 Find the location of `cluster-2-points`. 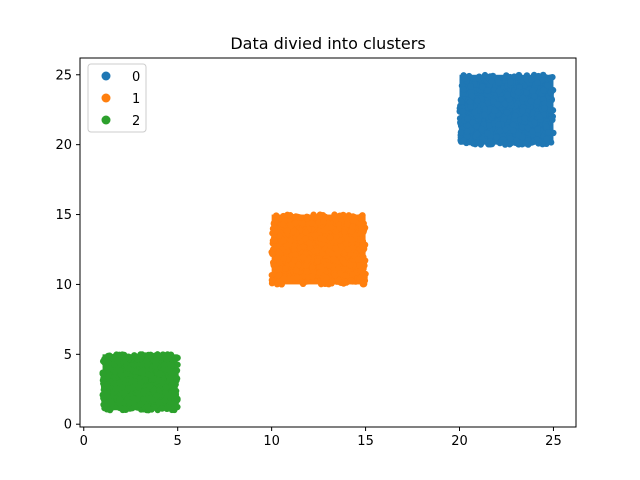

cluster-2-points is located at coordinates (140, 382).